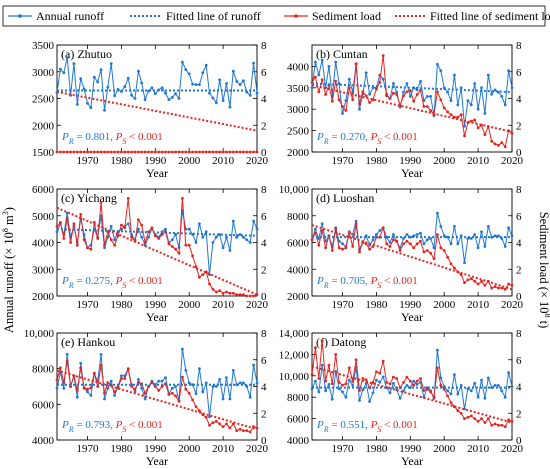 This screenshot has height=469, width=550. I want to click on p-value-part: < 0.001, so click(144, 281).